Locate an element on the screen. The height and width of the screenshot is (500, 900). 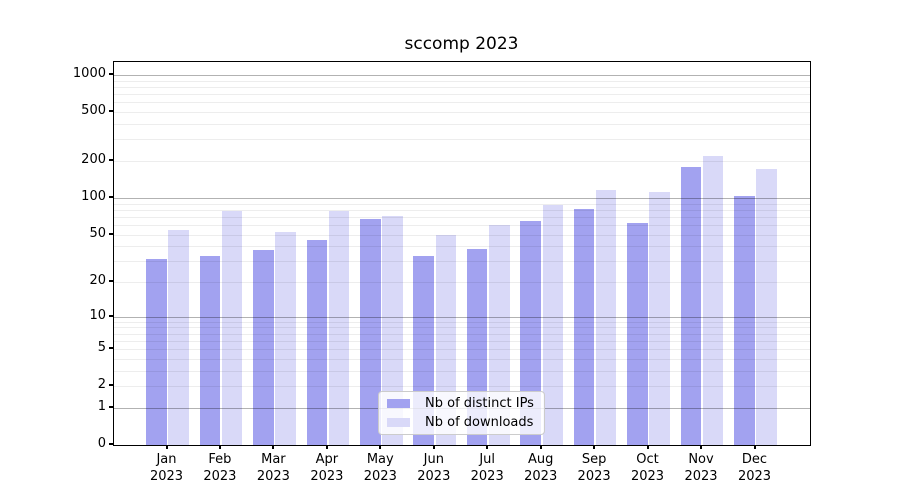
x-tick-label: Feb 2023 is located at coordinates (220, 468).